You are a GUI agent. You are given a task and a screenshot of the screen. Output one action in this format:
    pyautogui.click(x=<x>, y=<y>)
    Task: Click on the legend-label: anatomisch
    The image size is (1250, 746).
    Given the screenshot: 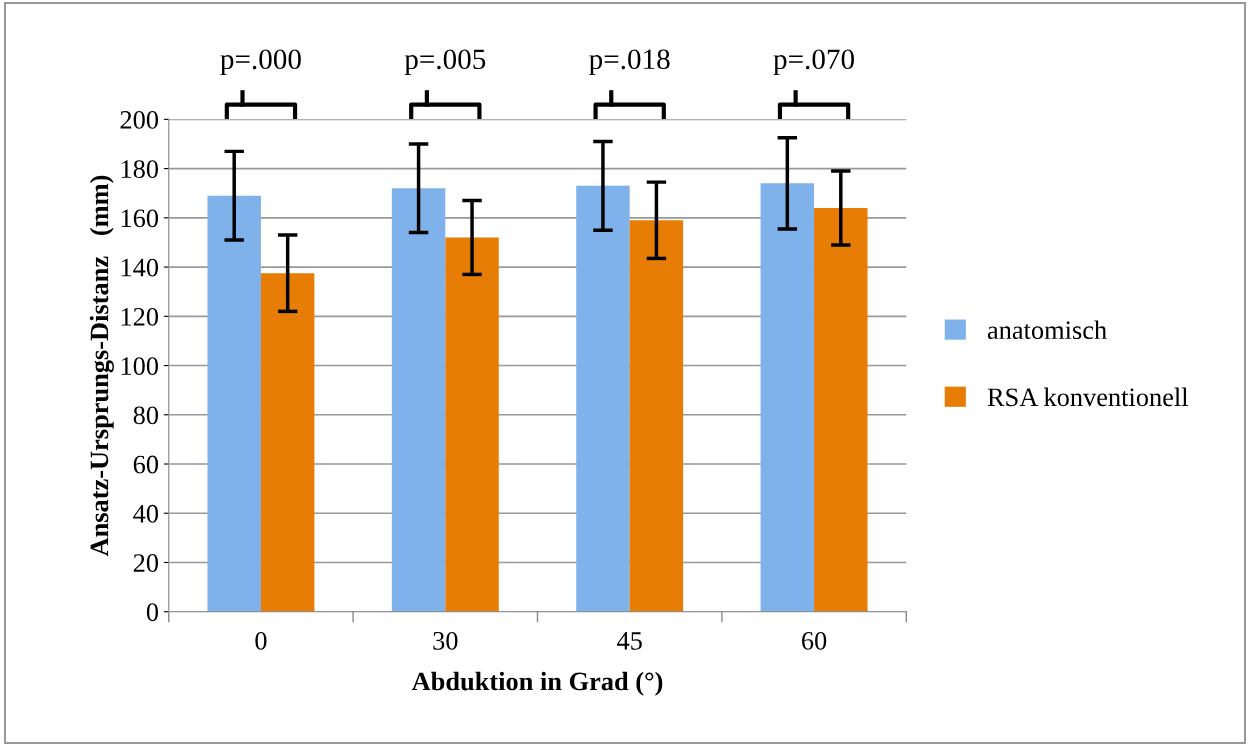 What is the action you would take?
    pyautogui.click(x=1047, y=330)
    